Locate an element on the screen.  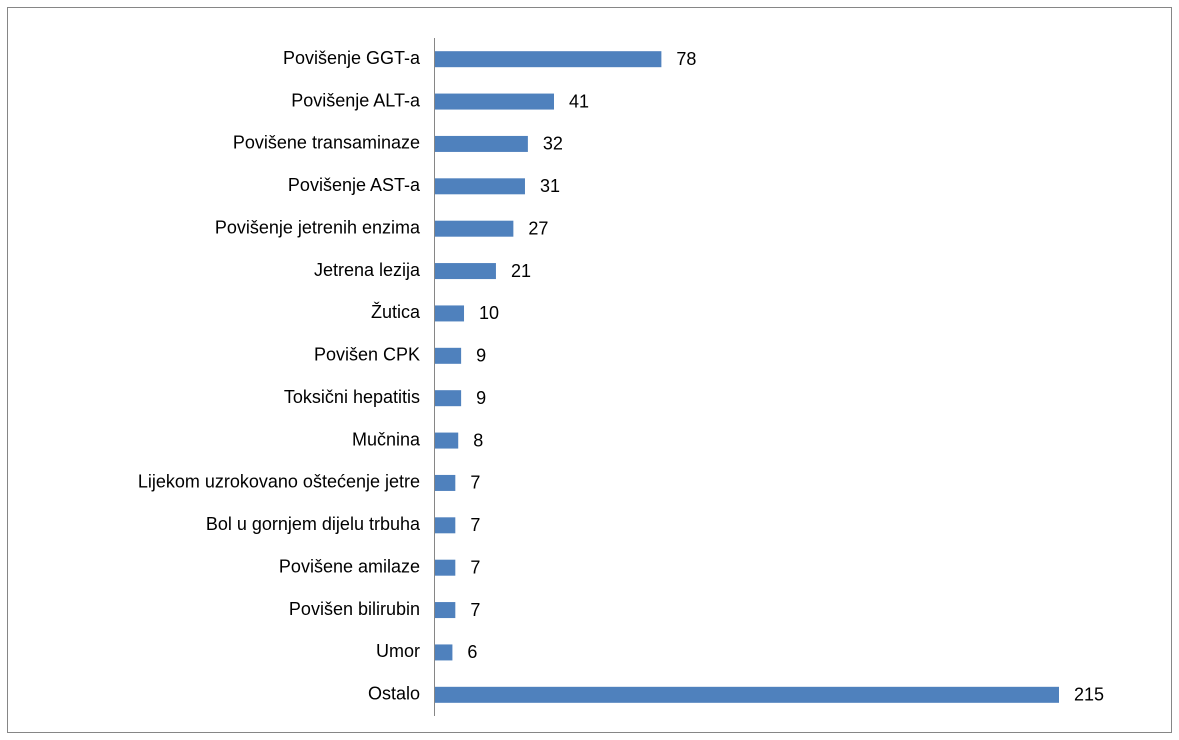
data-label: 215 is located at coordinates (1089, 695).